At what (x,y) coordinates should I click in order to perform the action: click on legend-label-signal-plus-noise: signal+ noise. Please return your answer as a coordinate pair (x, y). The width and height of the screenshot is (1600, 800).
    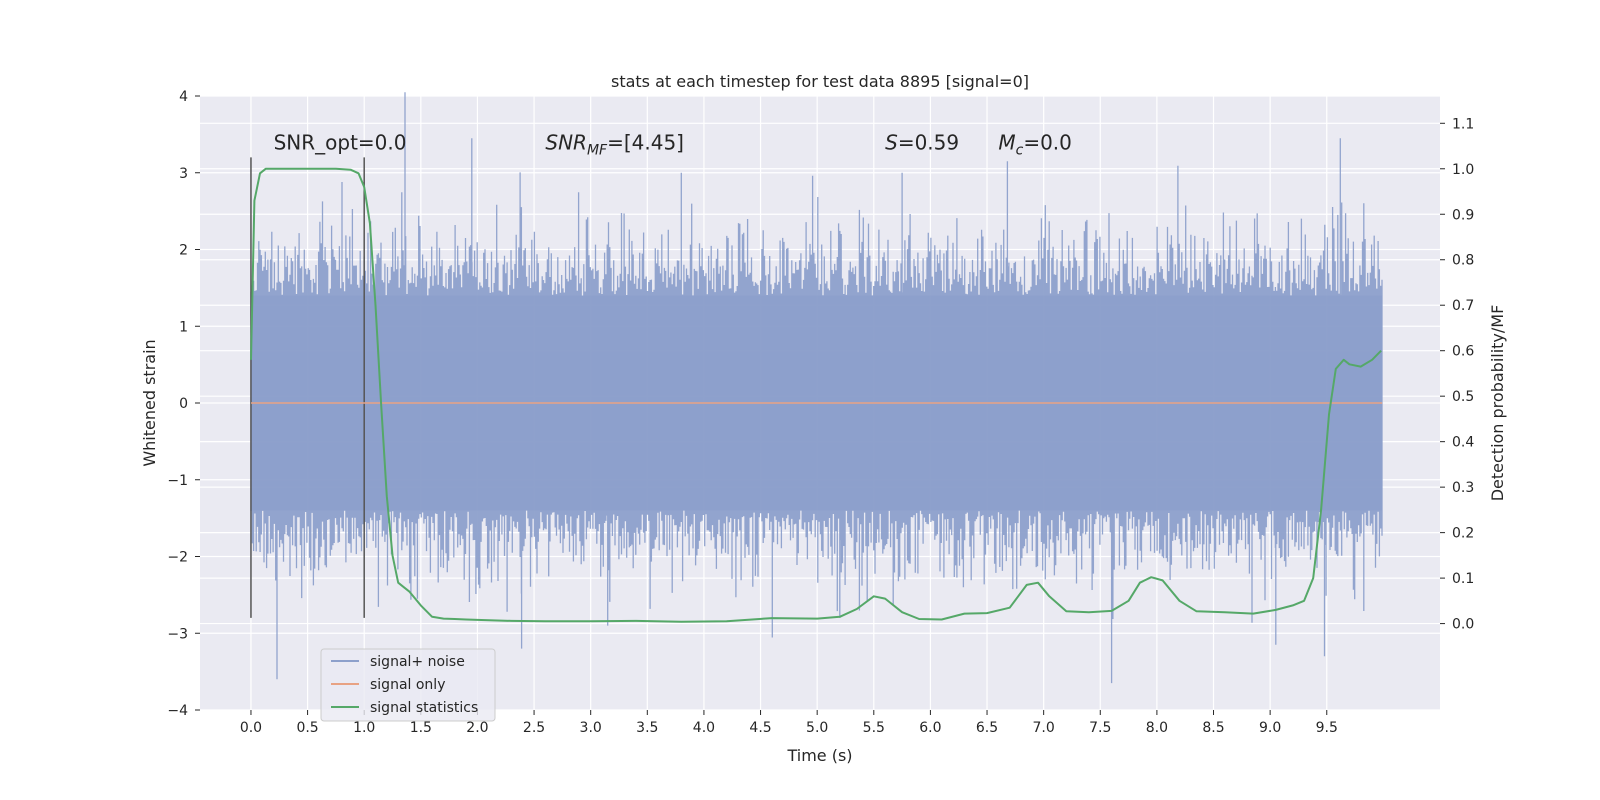
    Looking at the image, I should click on (417, 662).